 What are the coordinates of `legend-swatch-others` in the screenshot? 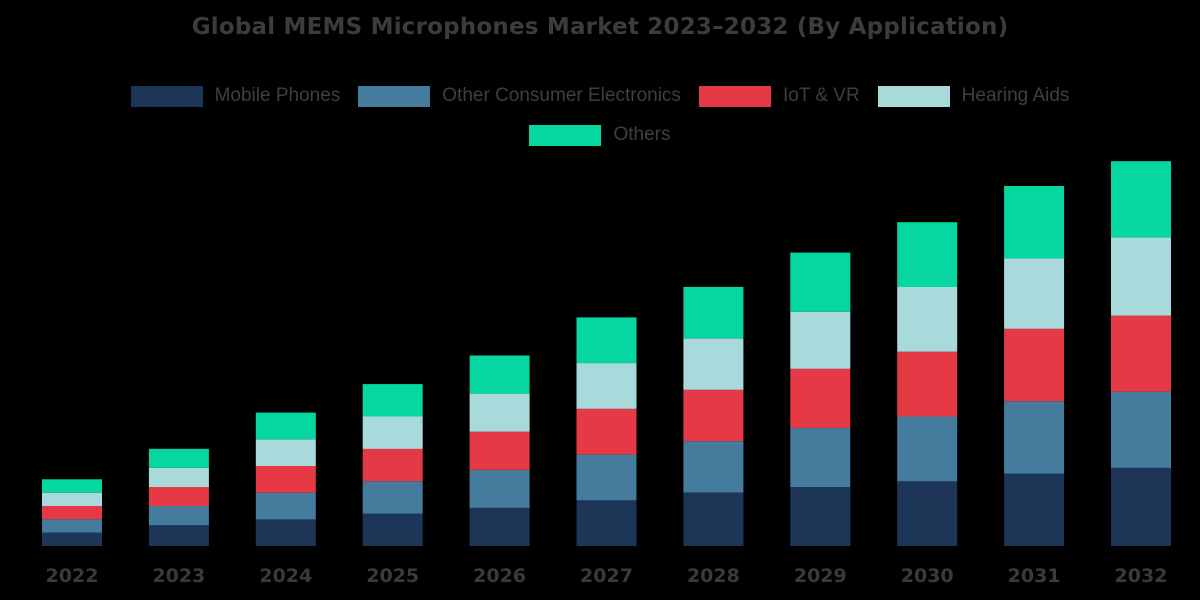 It's located at (565, 135).